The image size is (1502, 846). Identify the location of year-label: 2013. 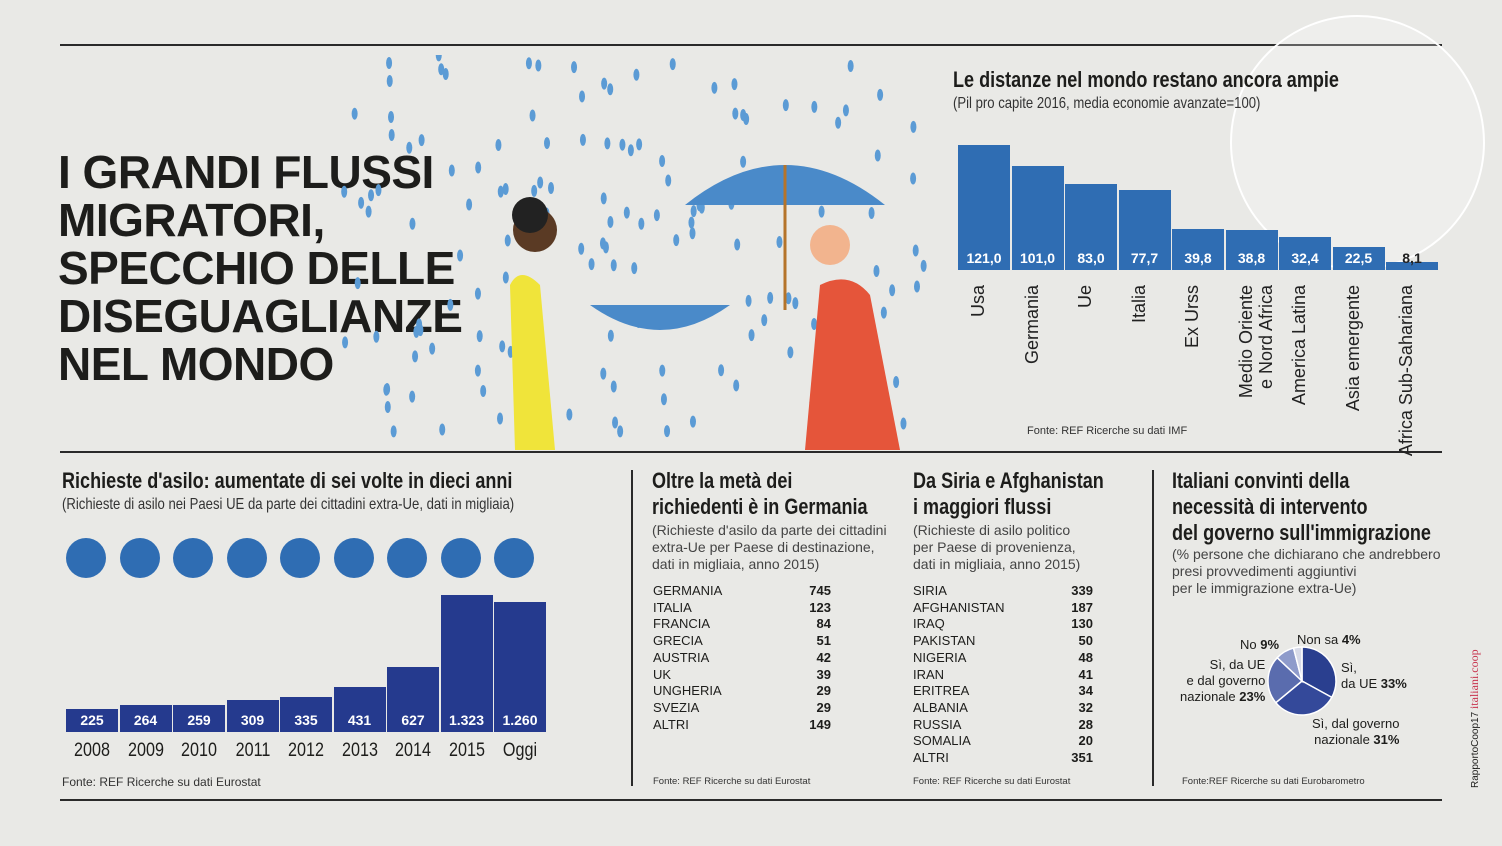
(359, 750).